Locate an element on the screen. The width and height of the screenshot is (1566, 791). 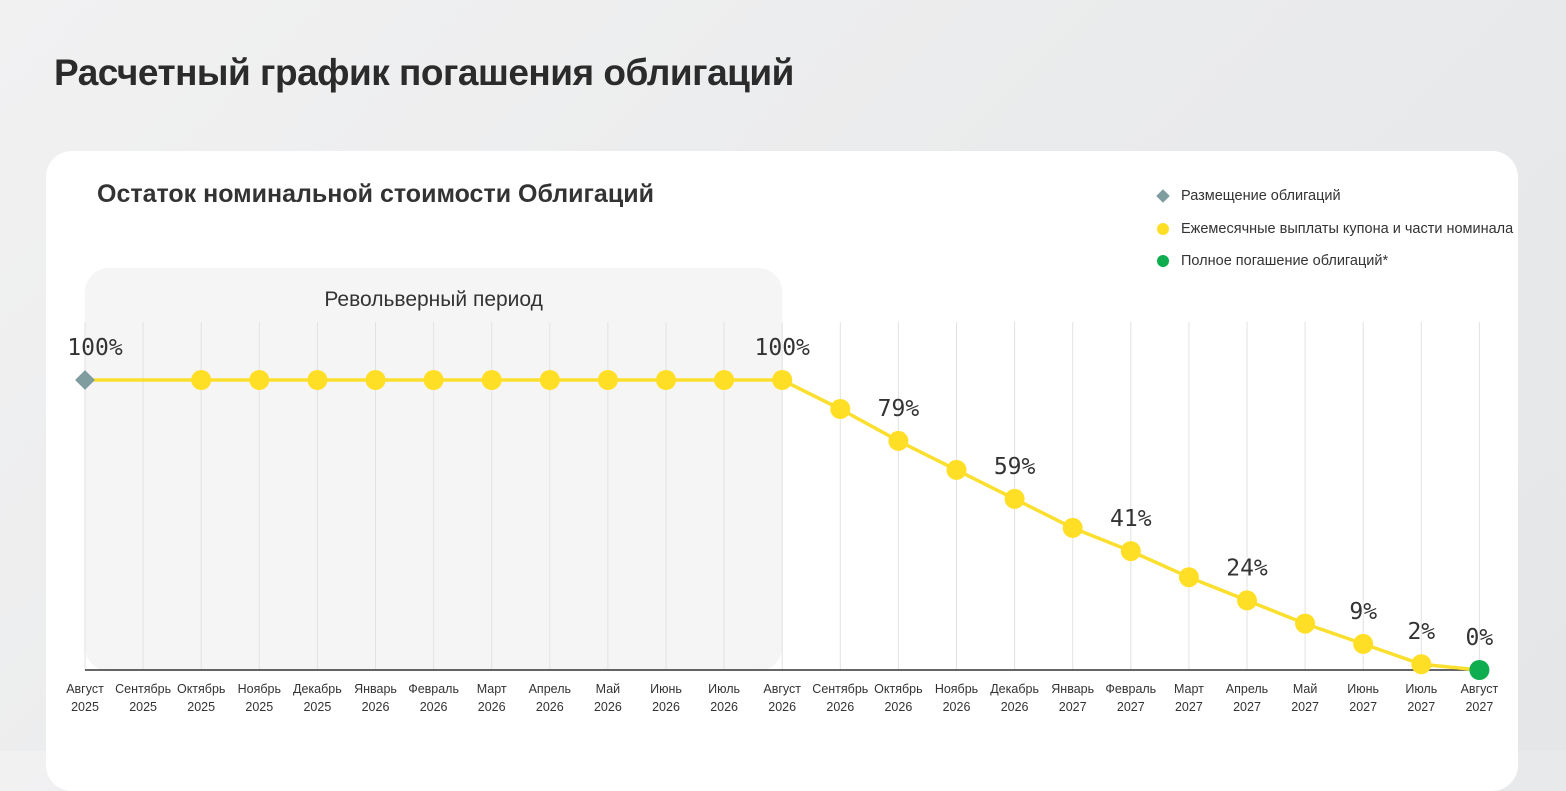
data-label: 24% is located at coordinates (1247, 568).